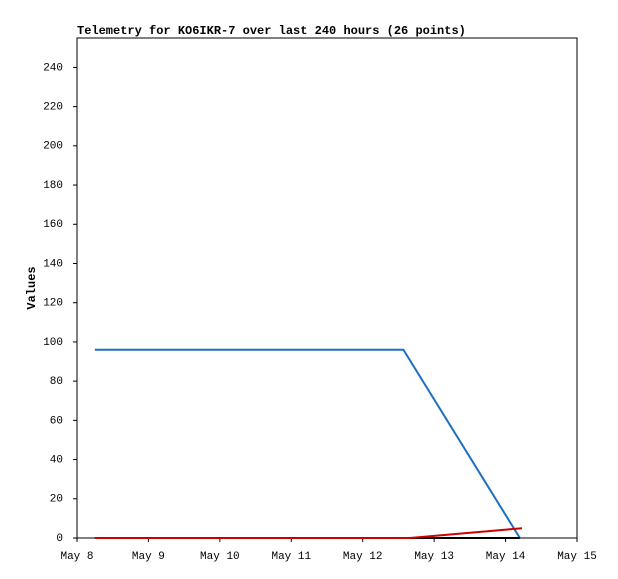 The width and height of the screenshot is (618, 579). I want to click on x-tick-label: May 15, so click(577, 557).